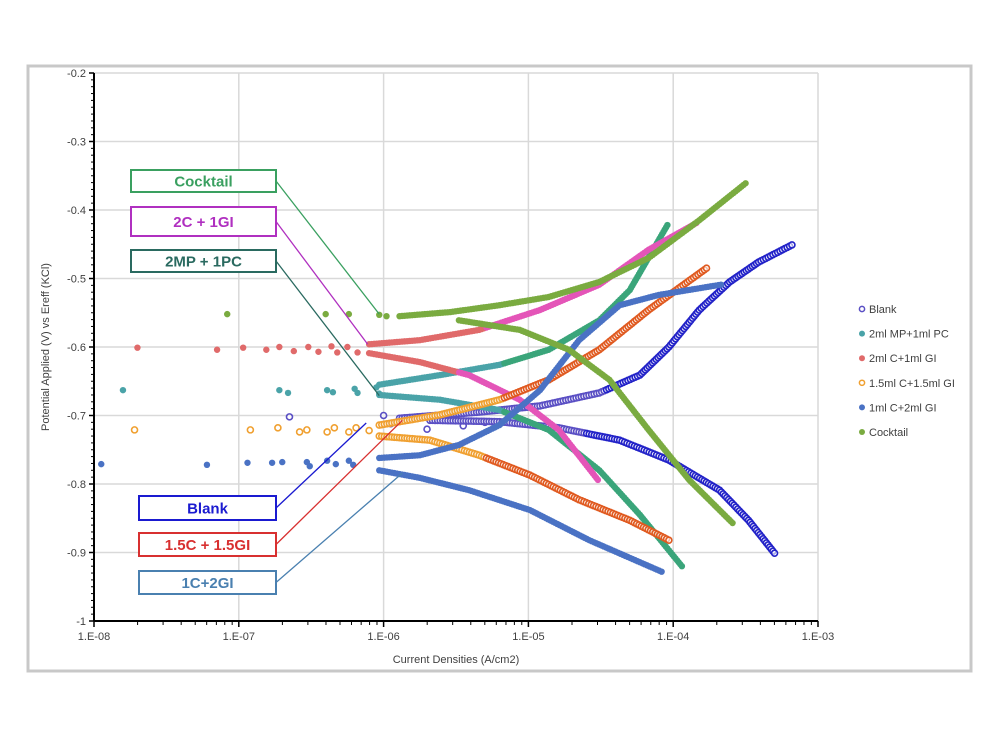 Image resolution: width=1000 pixels, height=740 pixels. Describe the element at coordinates (252, 471) in the screenshot. I see `callout-3: Blank` at that location.